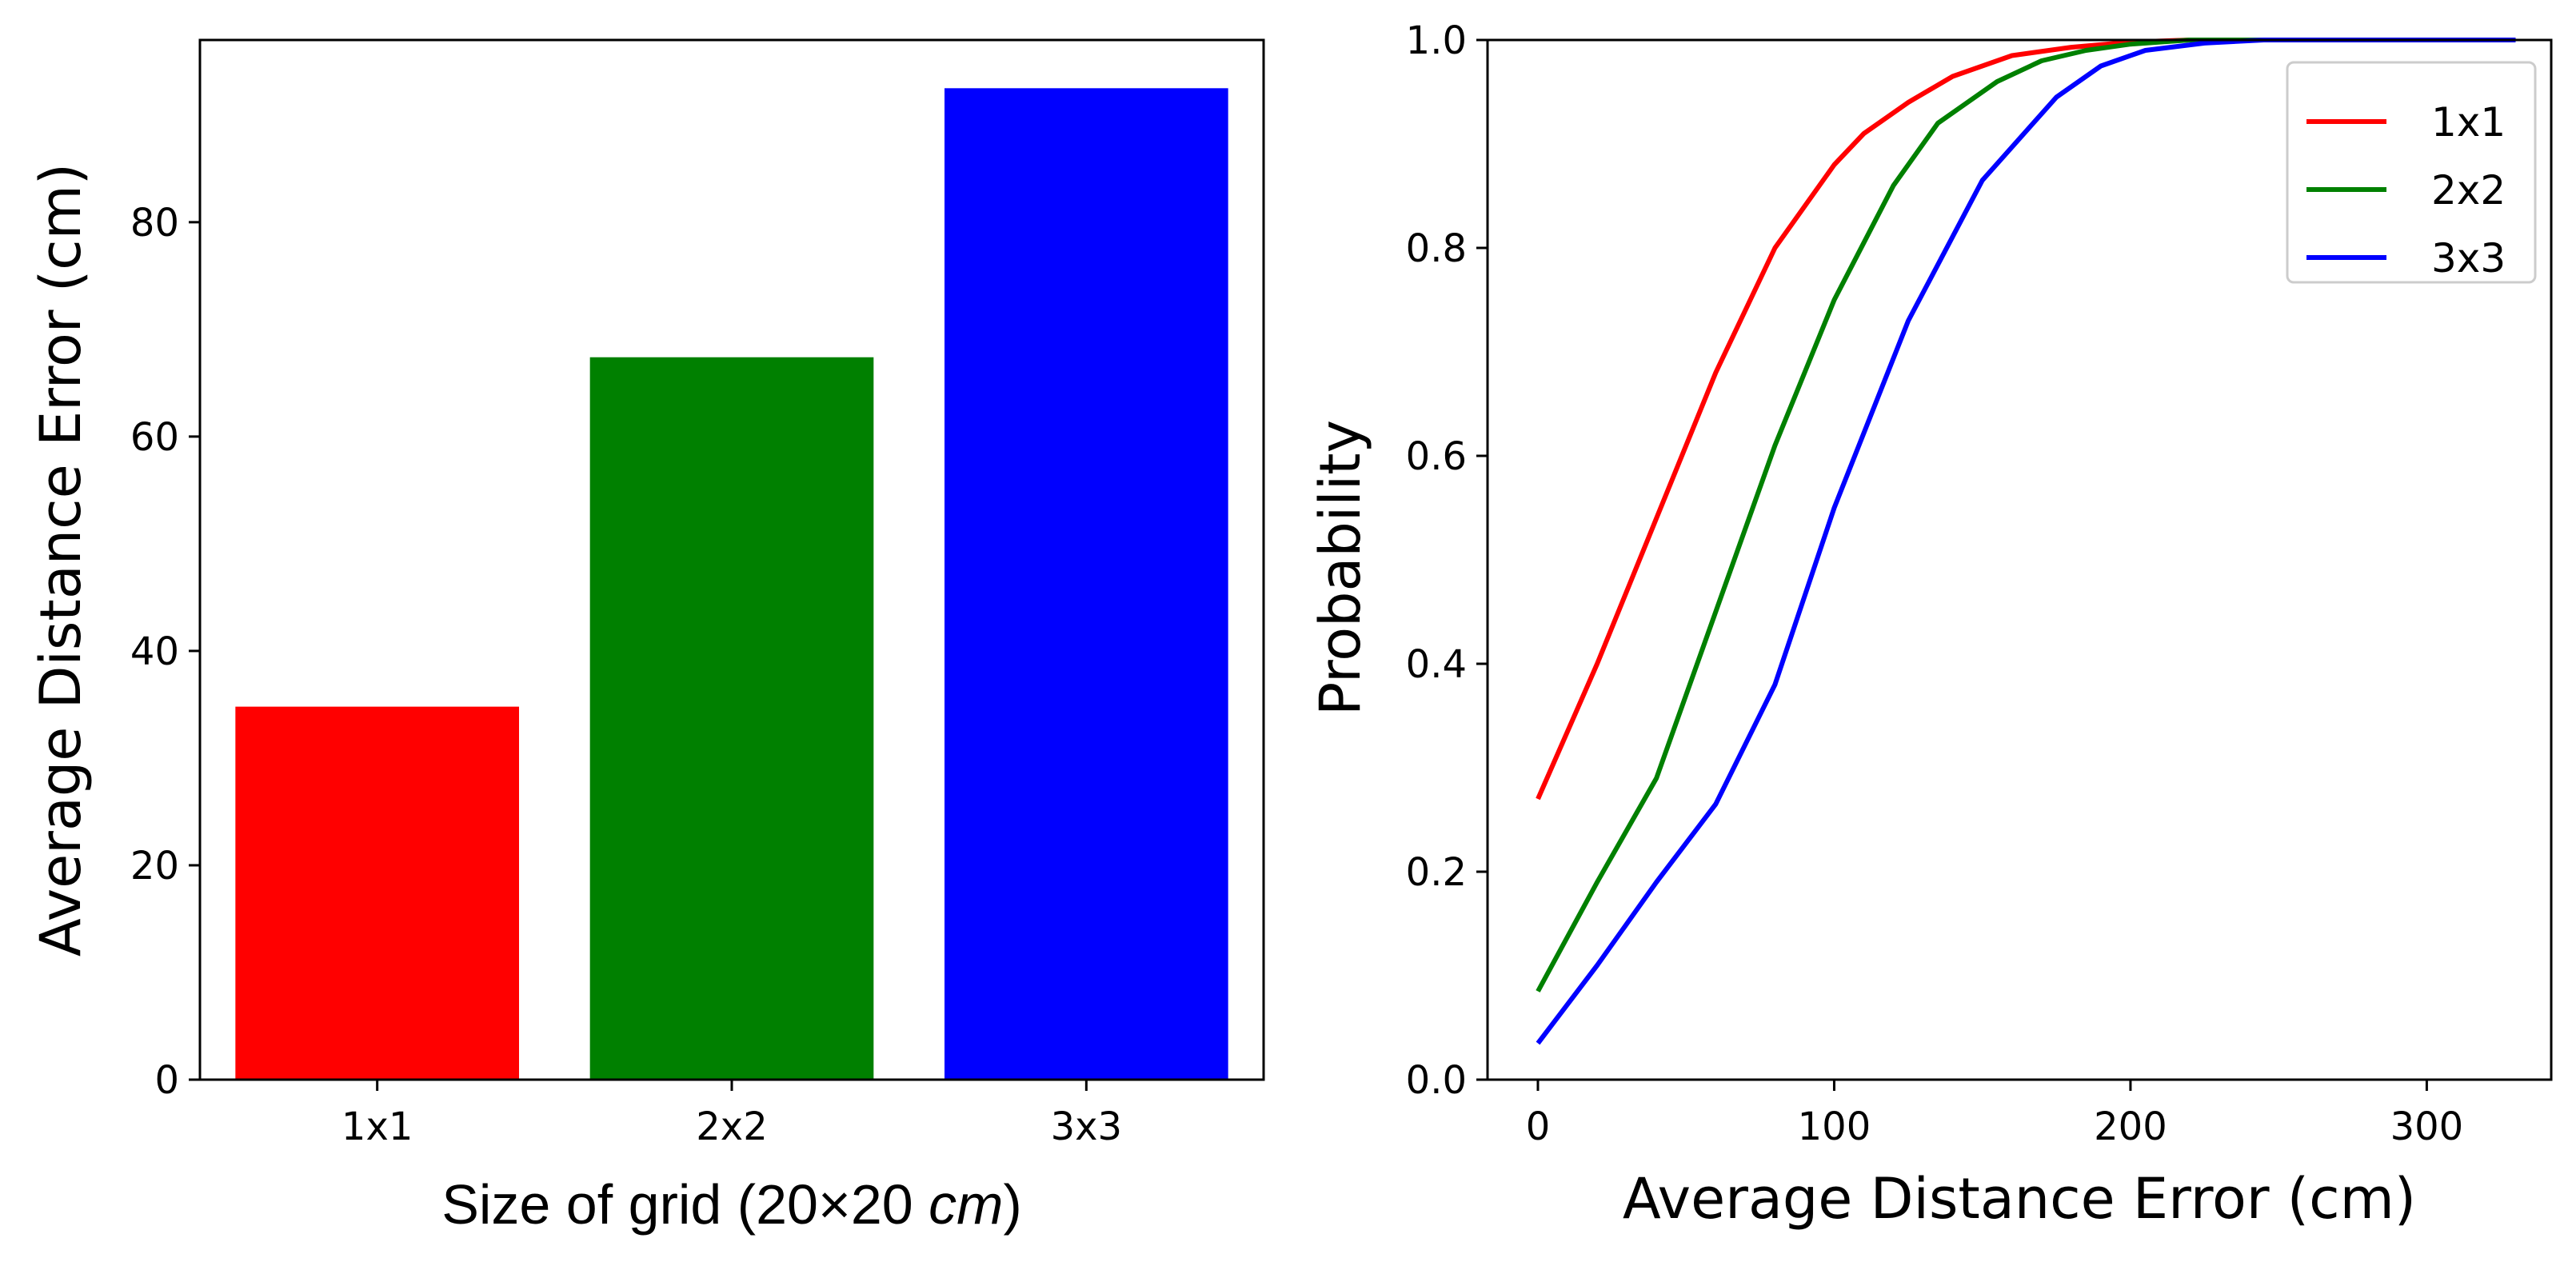  I want to click on bar-x-axis-label-prefix: Size of grid (20×20, so click(685, 1204).